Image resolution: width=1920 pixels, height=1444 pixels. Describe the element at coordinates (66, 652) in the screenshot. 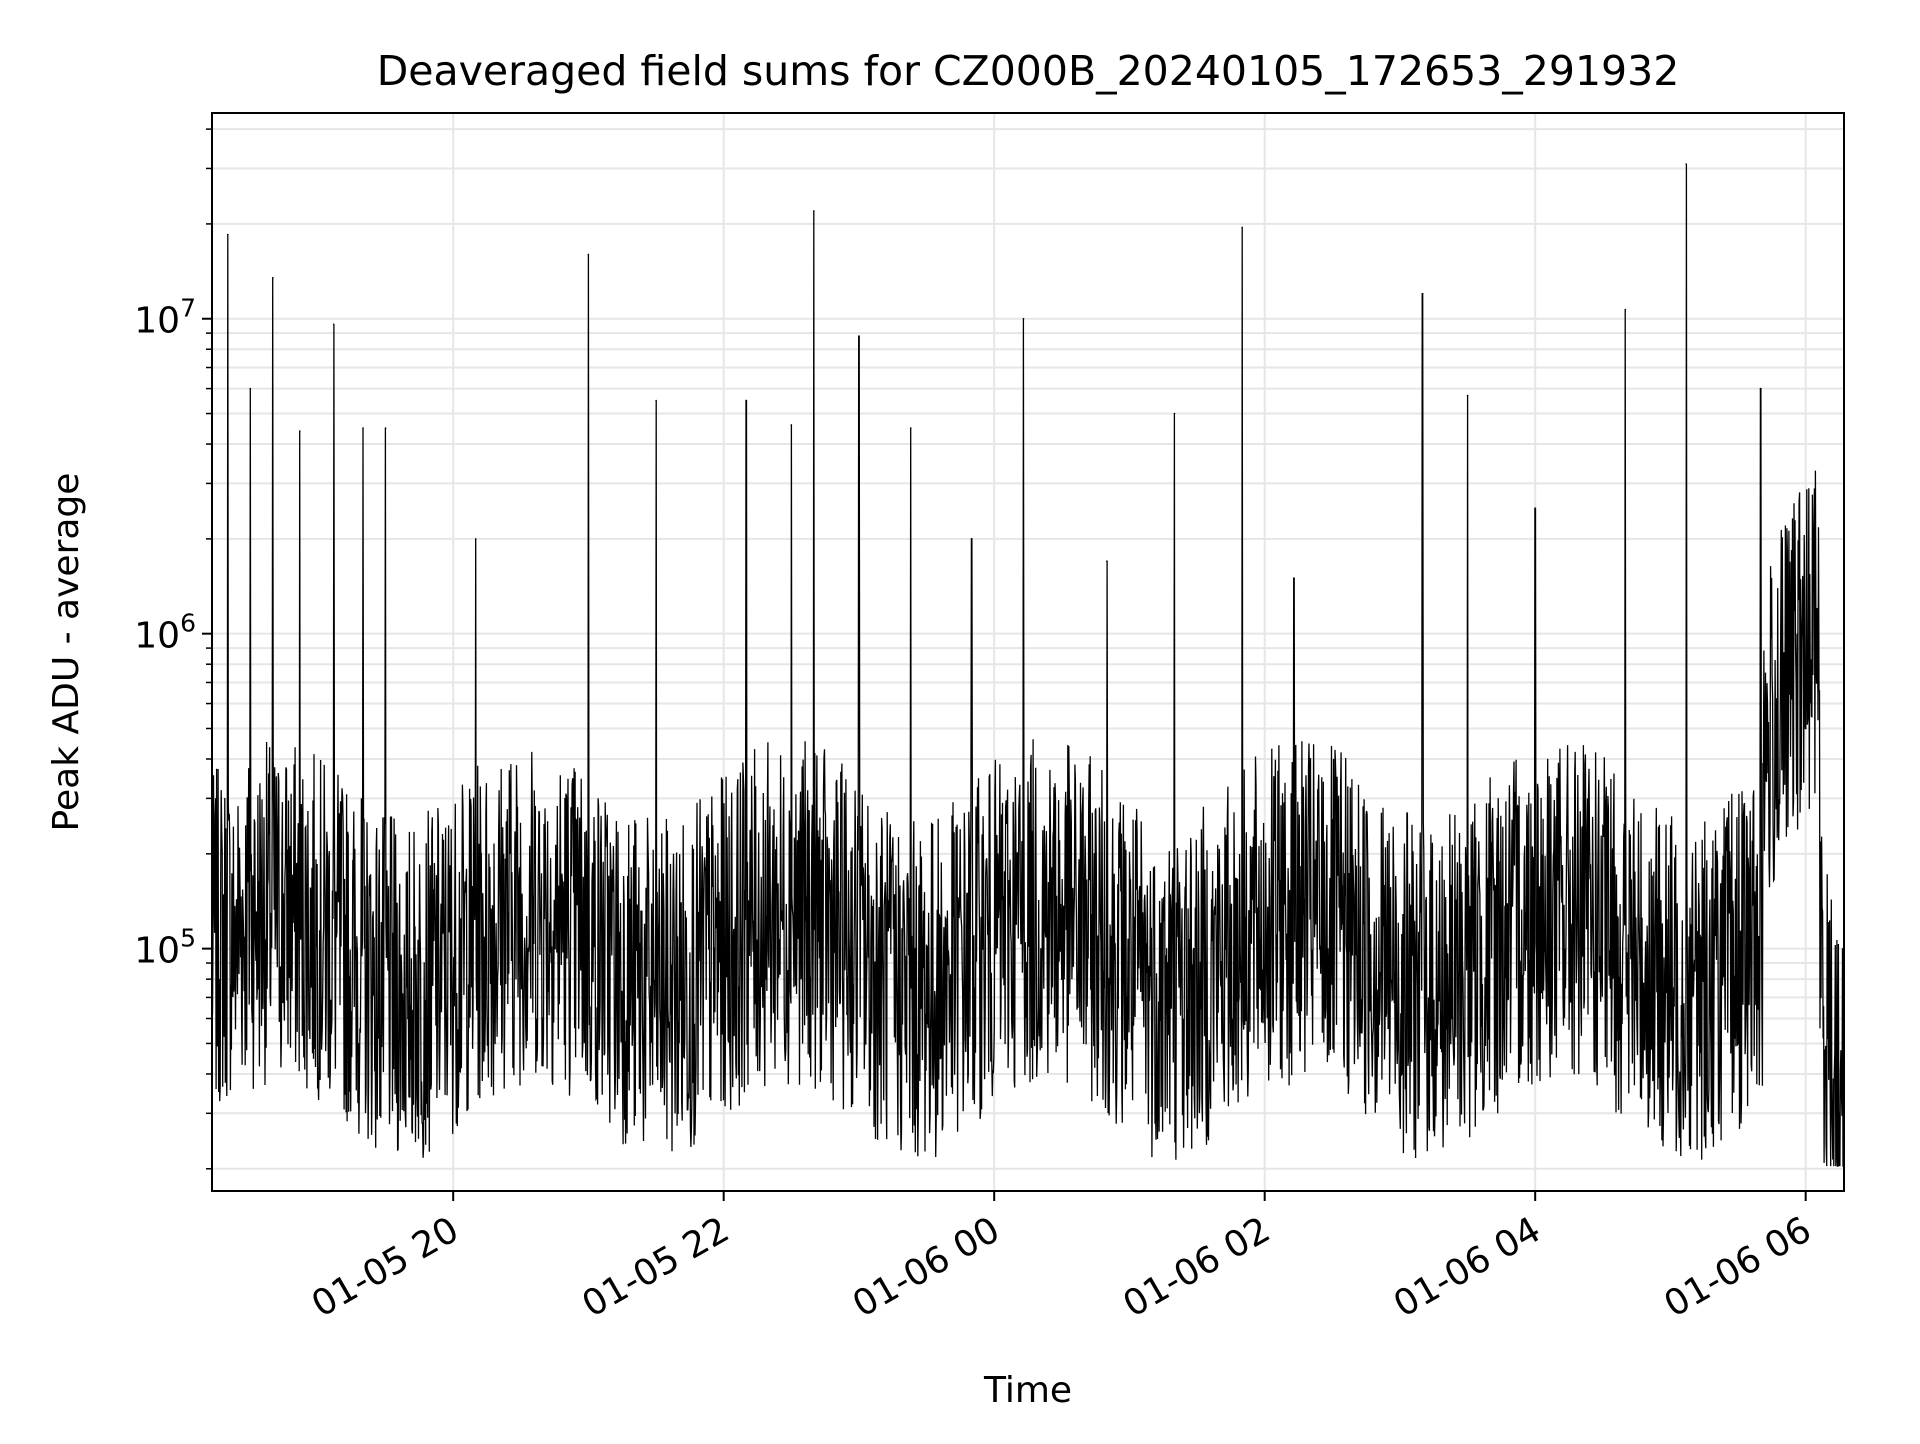

I see `y-axis-label: Peak ADU - average` at that location.